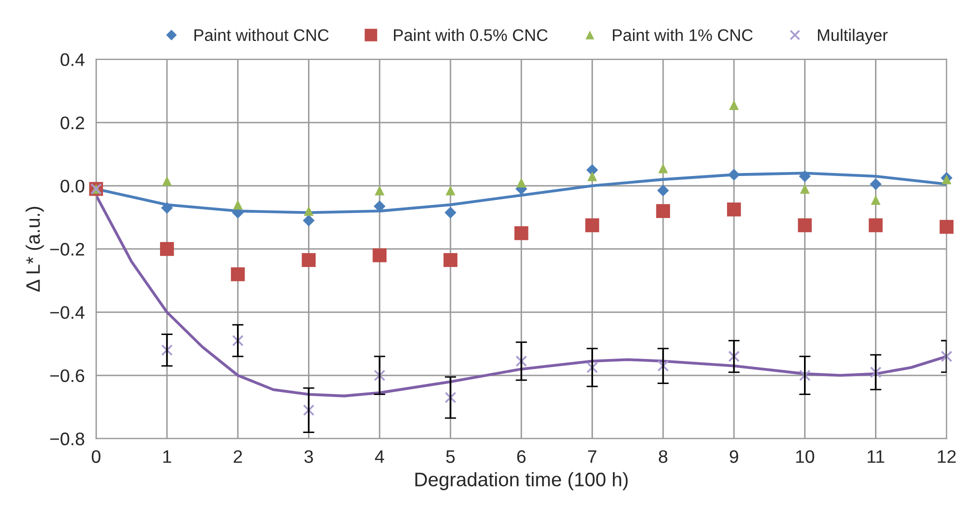  What do you see at coordinates (734, 456) in the screenshot?
I see `x-tick-label: 9` at bounding box center [734, 456].